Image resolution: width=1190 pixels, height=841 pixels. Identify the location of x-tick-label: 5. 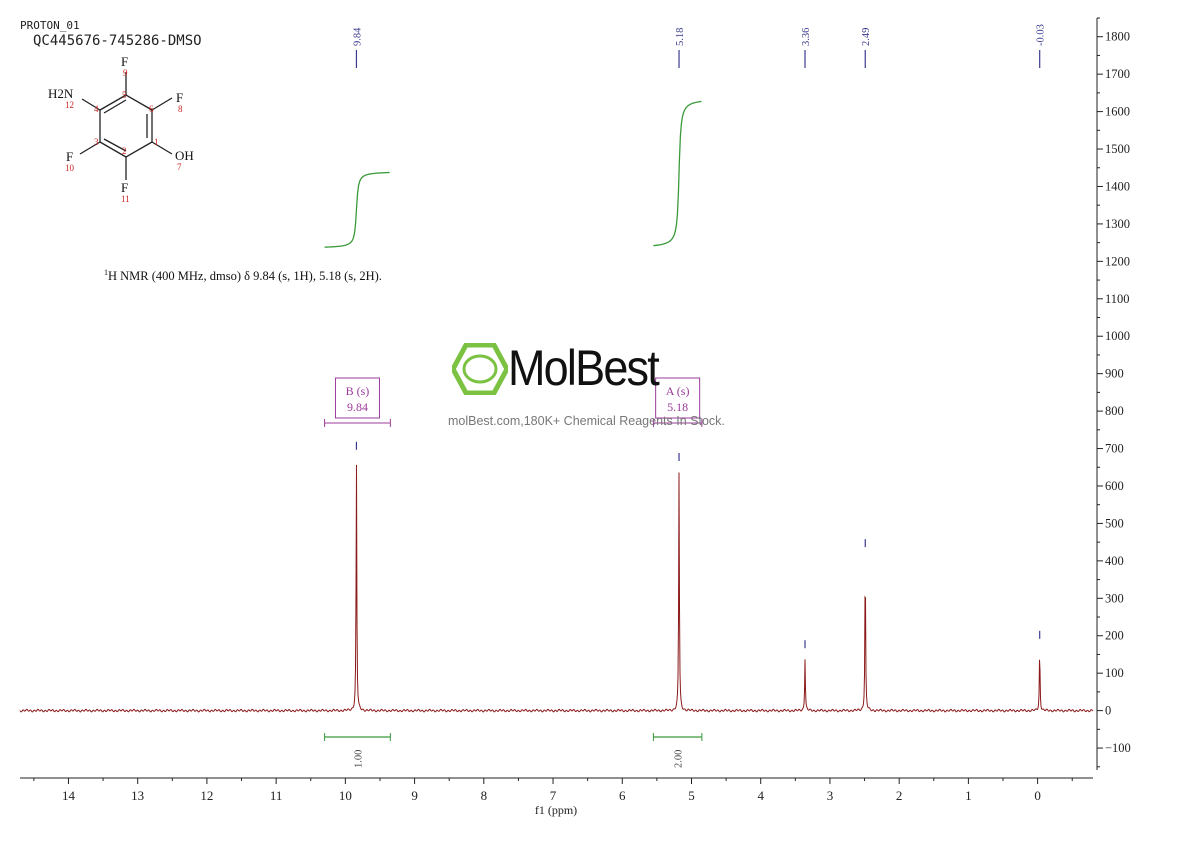
(691, 795).